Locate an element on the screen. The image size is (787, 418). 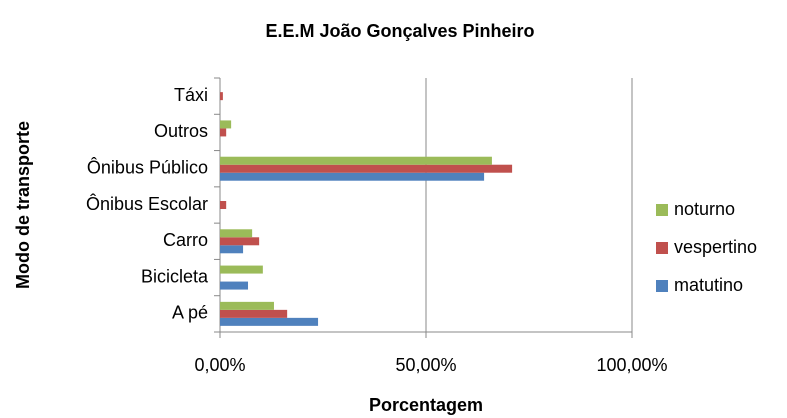
y-tick-label: A pé is located at coordinates (190, 313).